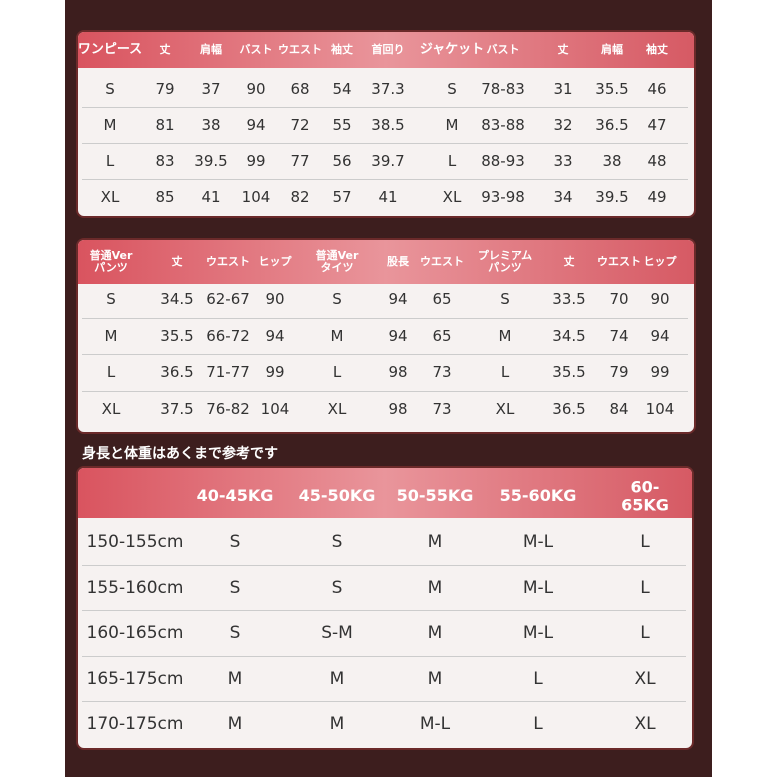 The image size is (777, 777). I want to click on table-cell: 77, so click(300, 161).